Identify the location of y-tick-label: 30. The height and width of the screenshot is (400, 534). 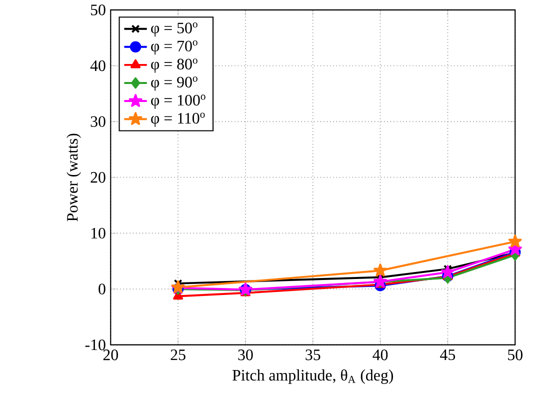
(98, 122).